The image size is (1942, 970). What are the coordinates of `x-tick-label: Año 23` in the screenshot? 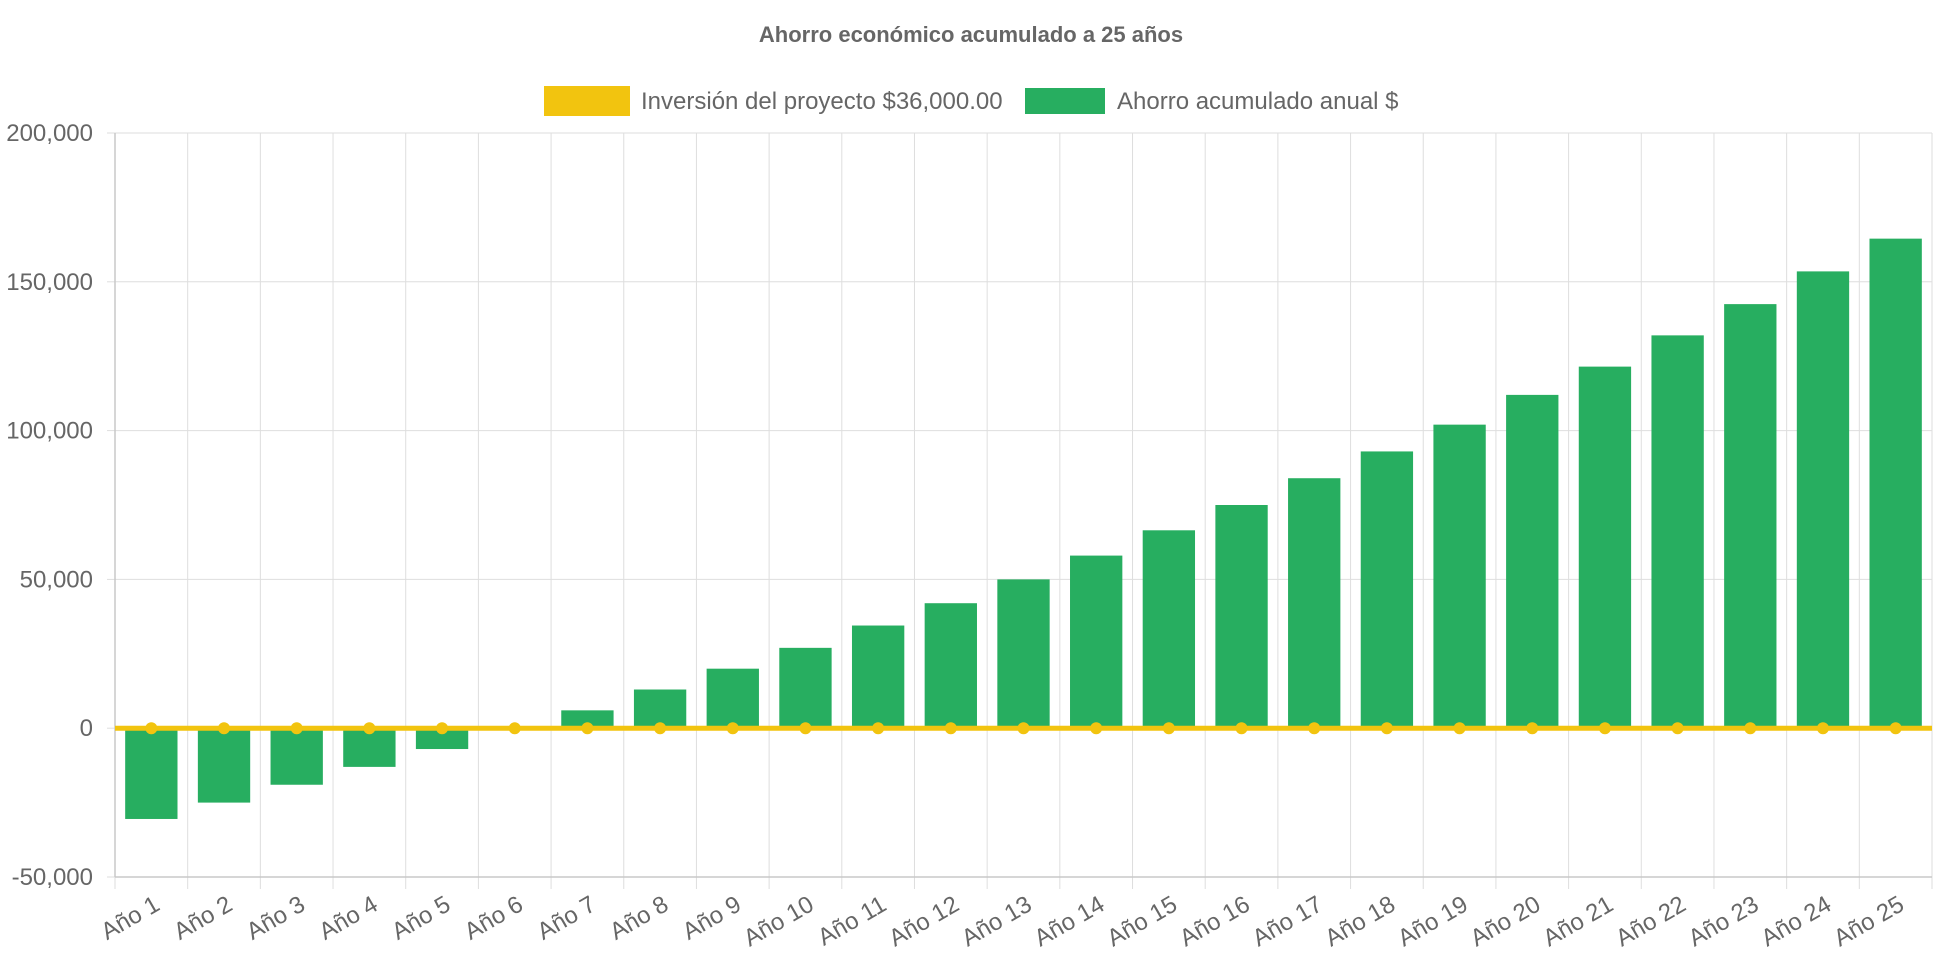 It's located at (1723, 921).